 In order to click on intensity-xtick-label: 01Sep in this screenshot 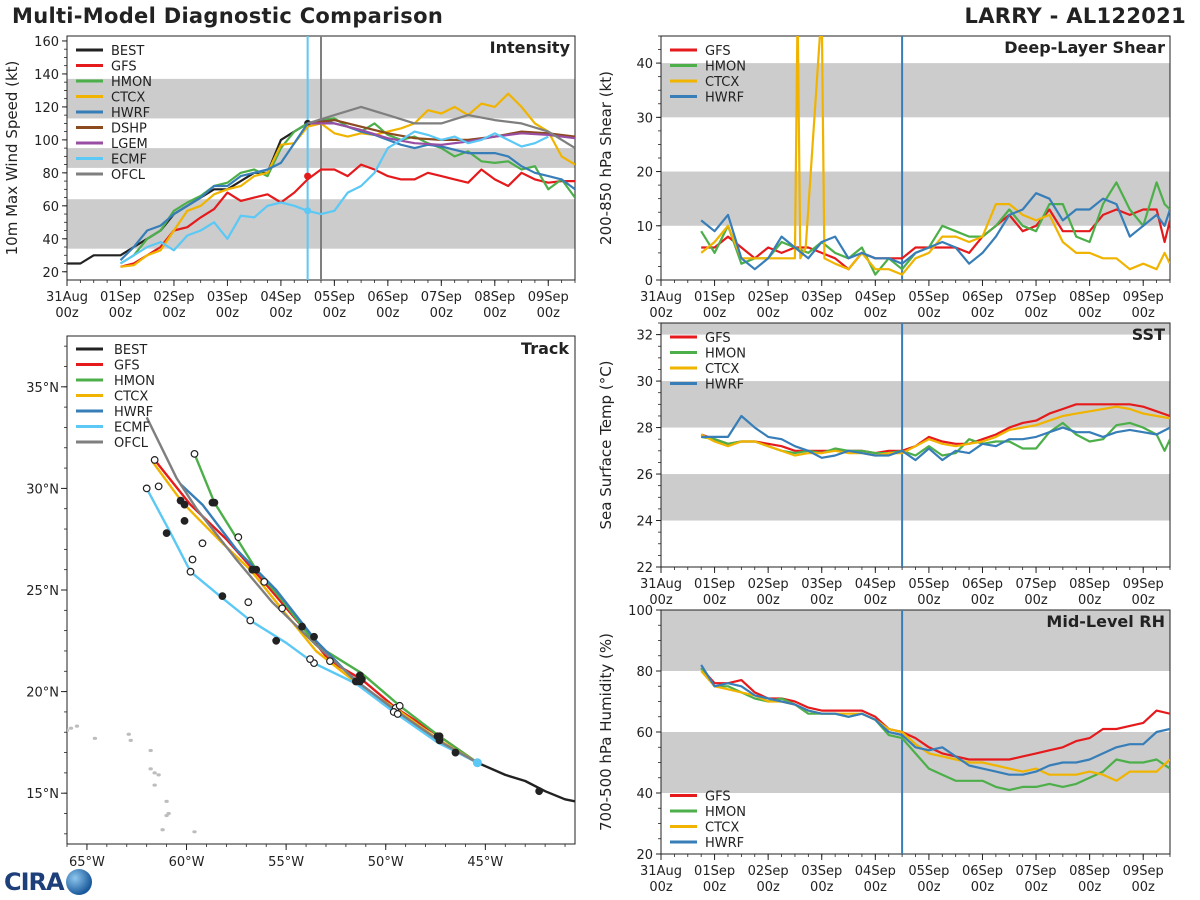, I will do `click(120, 297)`.